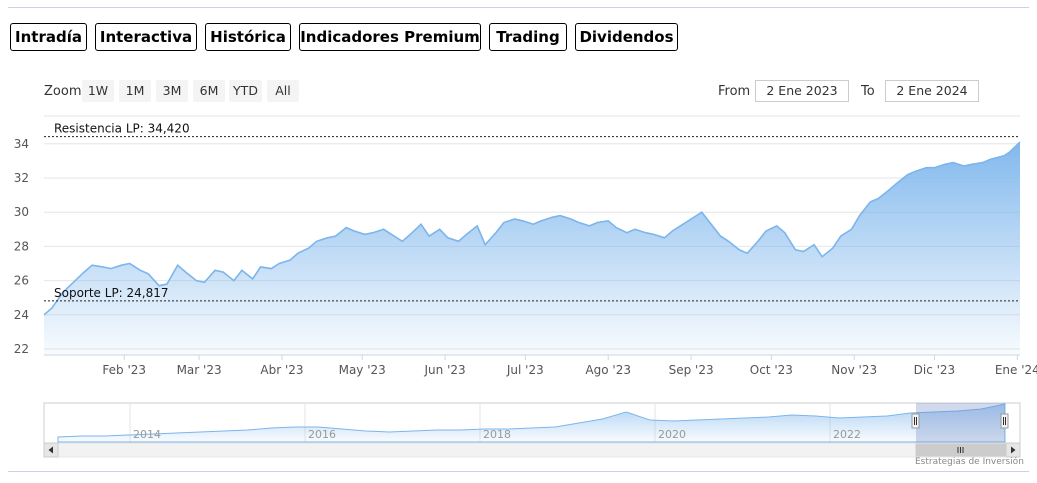  What do you see at coordinates (932, 91) in the screenshot?
I see `to-date-input: 2 Ene 2024` at bounding box center [932, 91].